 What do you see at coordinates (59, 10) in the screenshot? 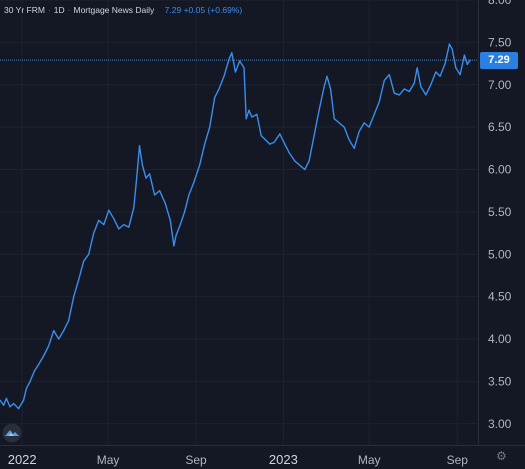
I see `legend-interval: 1D` at bounding box center [59, 10].